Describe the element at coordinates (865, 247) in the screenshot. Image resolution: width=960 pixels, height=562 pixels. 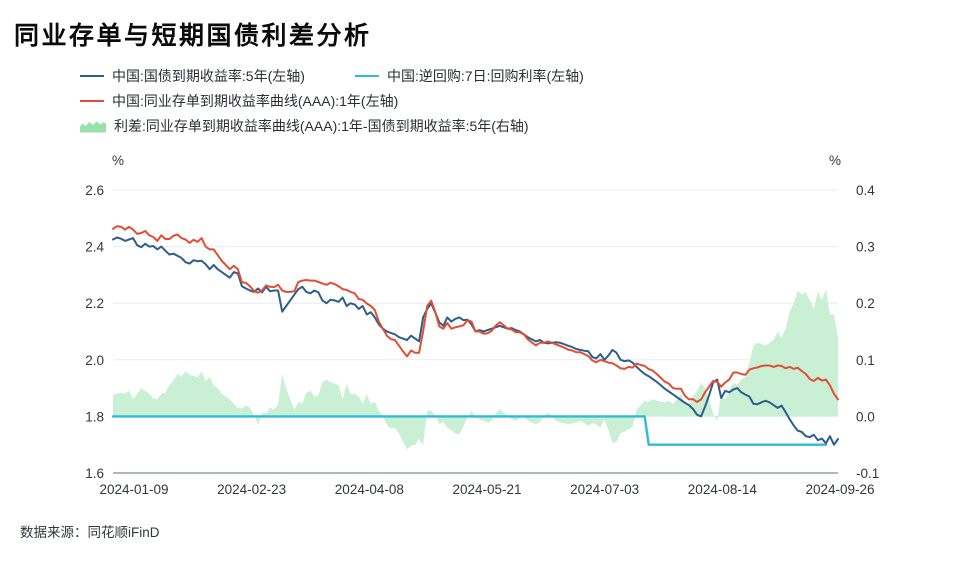
I see `right-axis-tick-label: 0.3` at that location.